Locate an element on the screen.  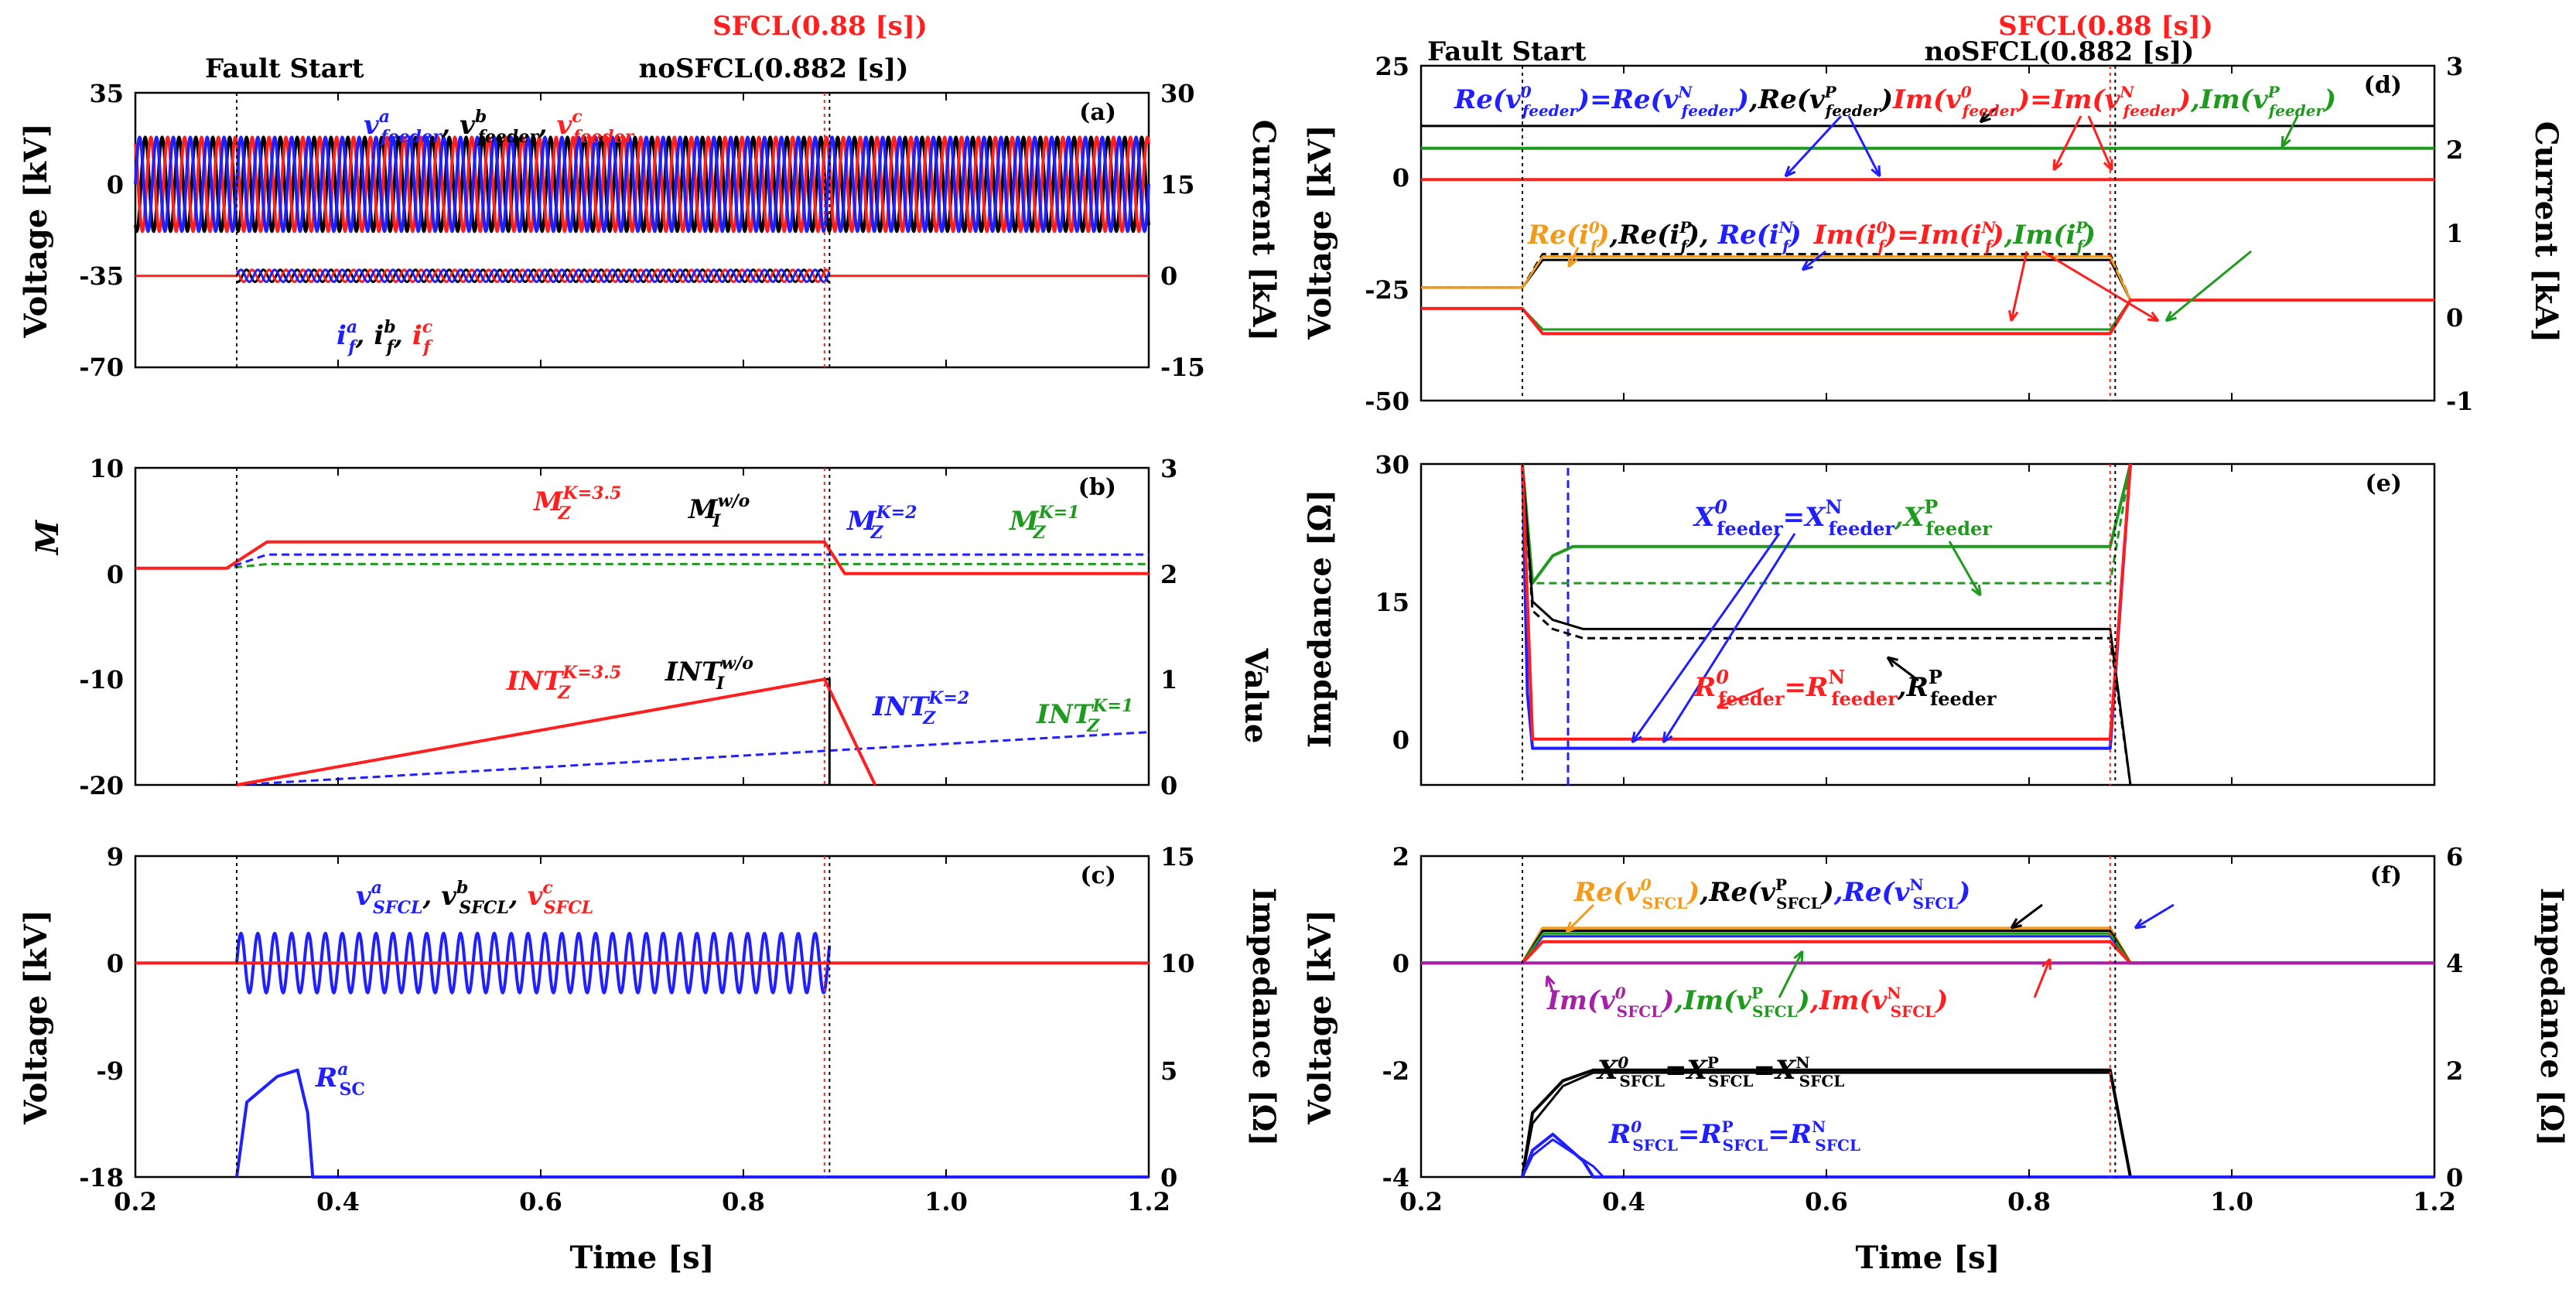
panel-a-curves is located at coordinates (642, 230).